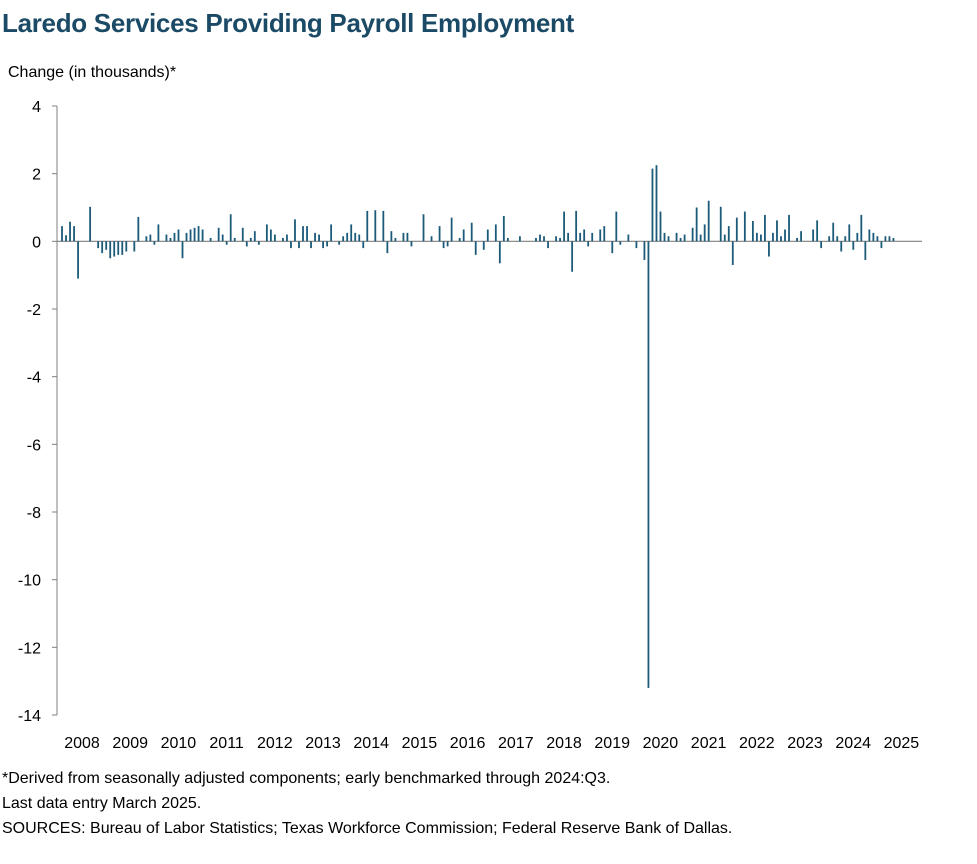  I want to click on x-tick-label: 2020, so click(661, 743).